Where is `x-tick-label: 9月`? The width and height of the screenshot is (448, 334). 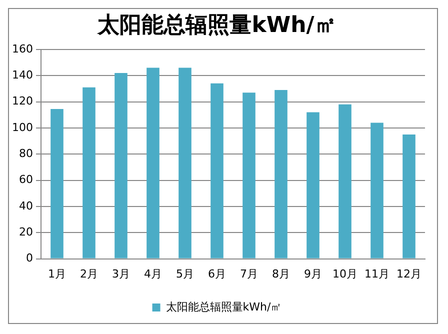 x-tick-label: 9月 is located at coordinates (313, 273).